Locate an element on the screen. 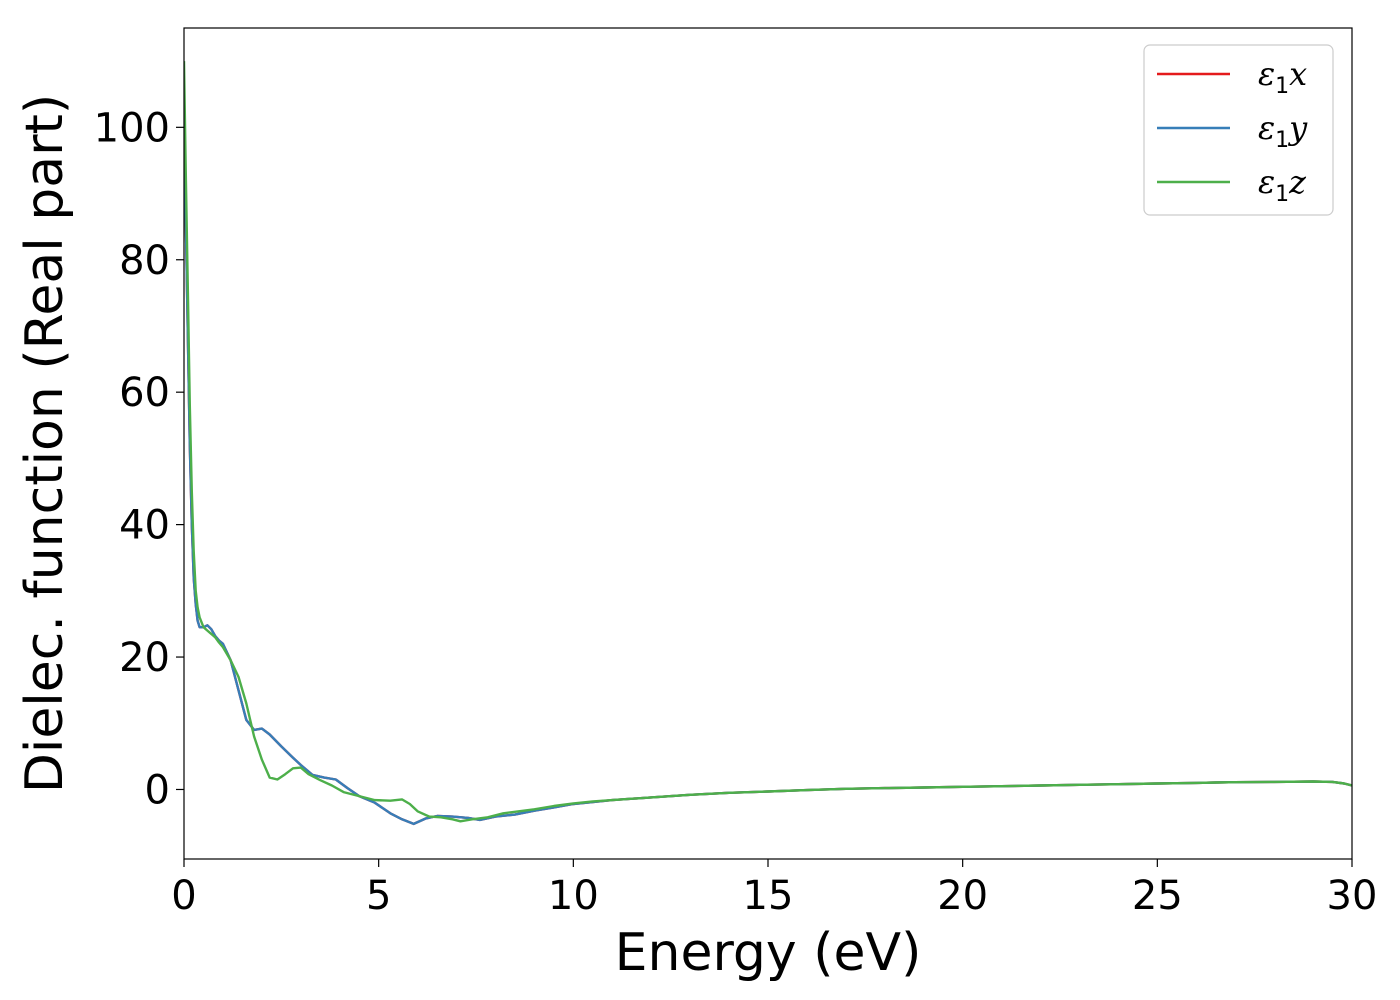  x-tick-label: 10 is located at coordinates (573, 896).